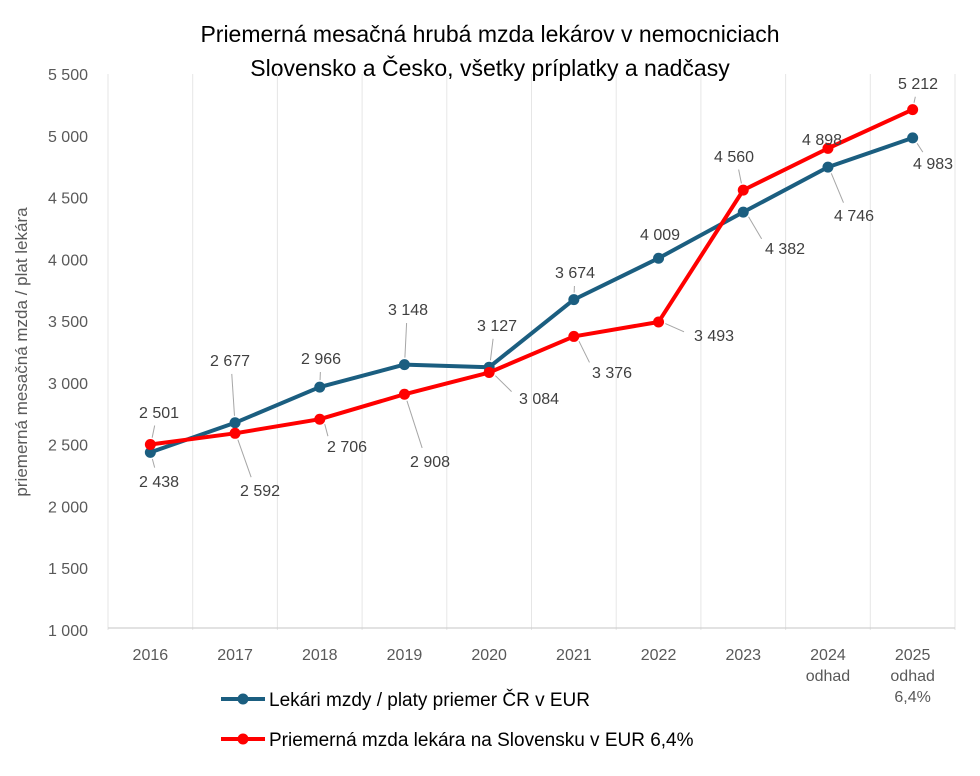 Image resolution: width=980 pixels, height=776 pixels. What do you see at coordinates (714, 336) in the screenshot?
I see `data-label: 3 493` at bounding box center [714, 336].